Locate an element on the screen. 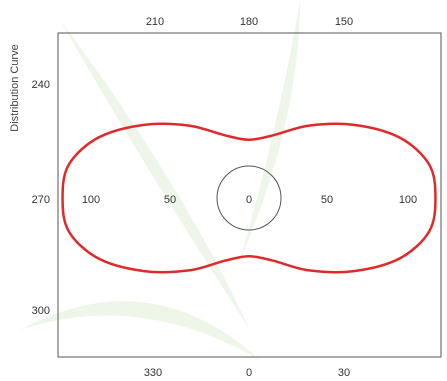 This screenshot has height=381, width=447. left-tick-240: 240 is located at coordinates (41, 85).